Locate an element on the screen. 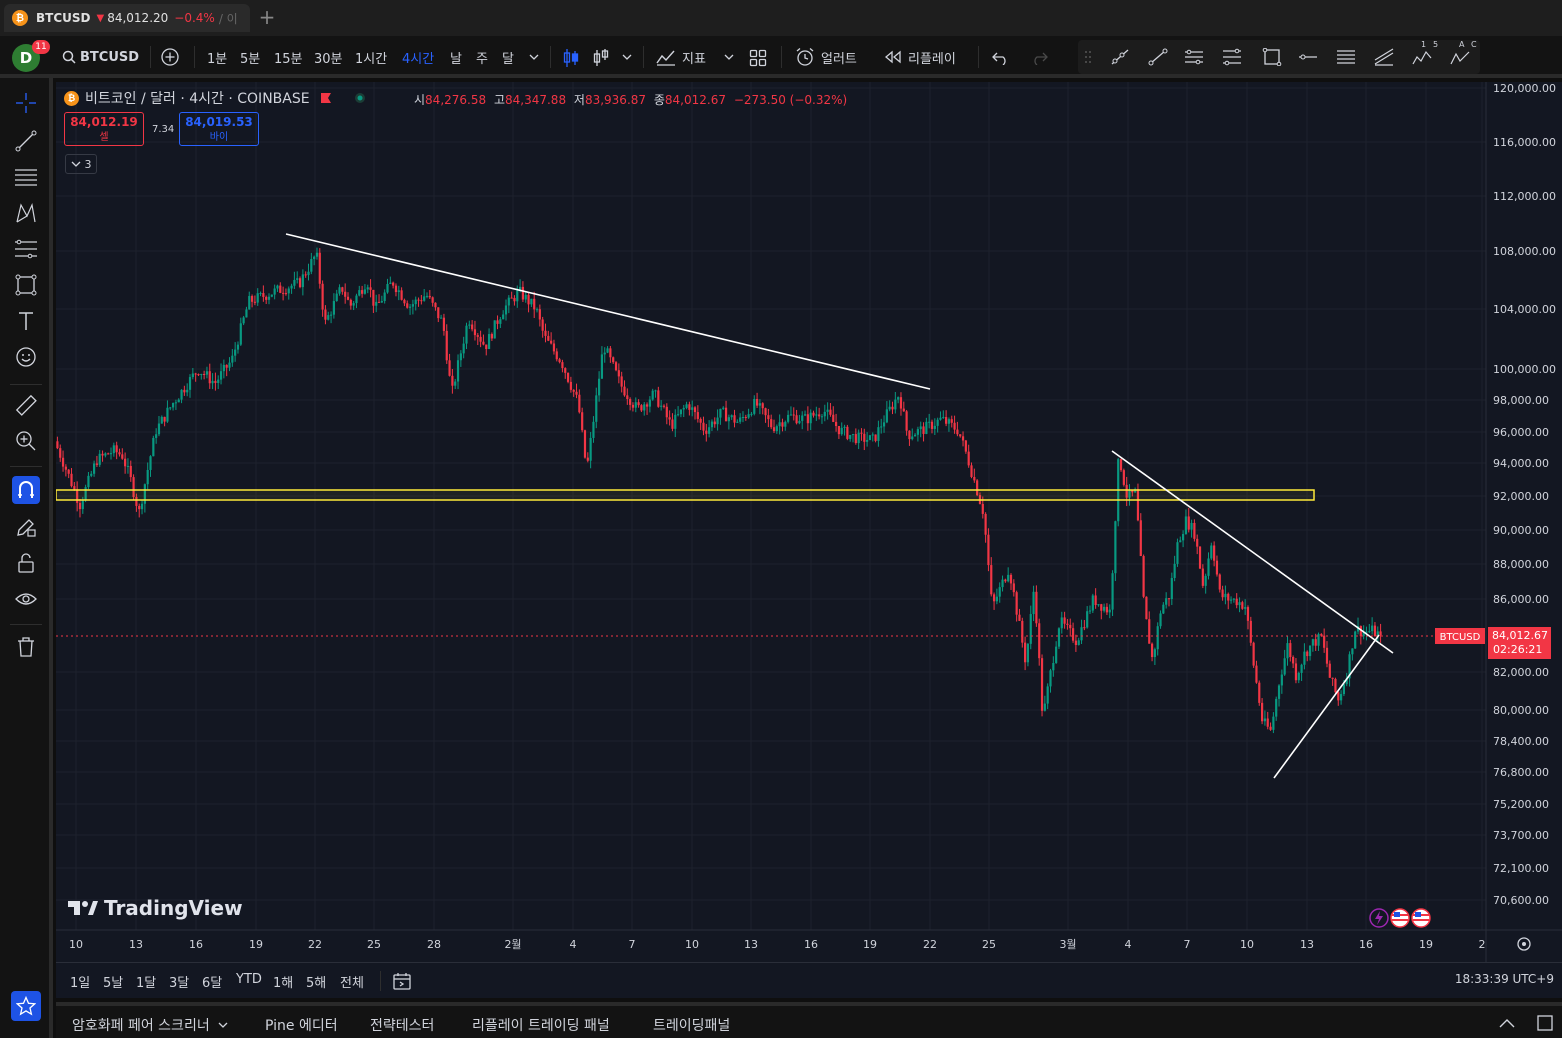  price-tick-label: 92,000.00 is located at coordinates (1521, 496).